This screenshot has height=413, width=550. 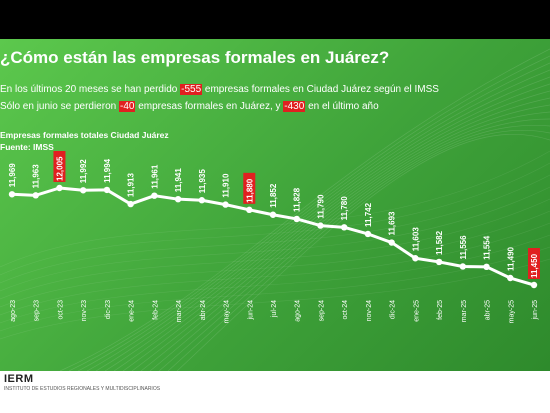 What do you see at coordinates (13, 311) in the screenshot?
I see `x-tick-label: ago-23` at bounding box center [13, 311].